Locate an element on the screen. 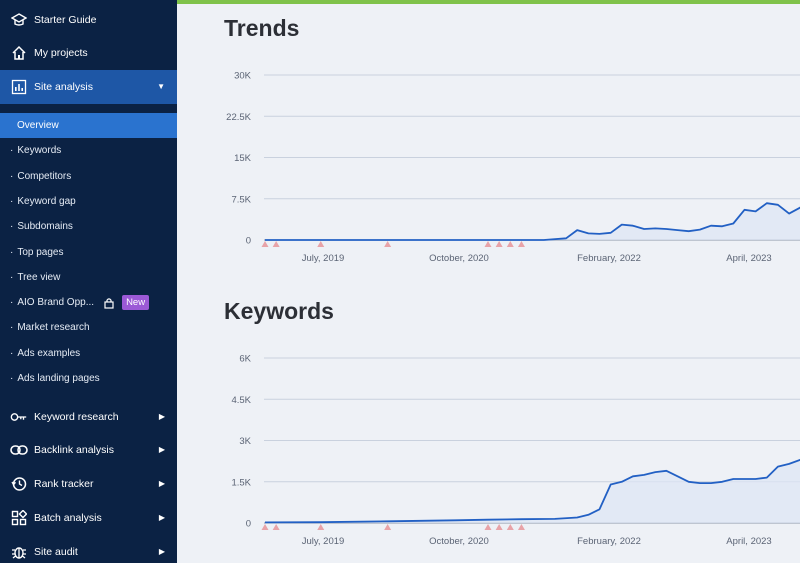  sidebar-item-site-audit: Site audit ▶ is located at coordinates (88, 549).